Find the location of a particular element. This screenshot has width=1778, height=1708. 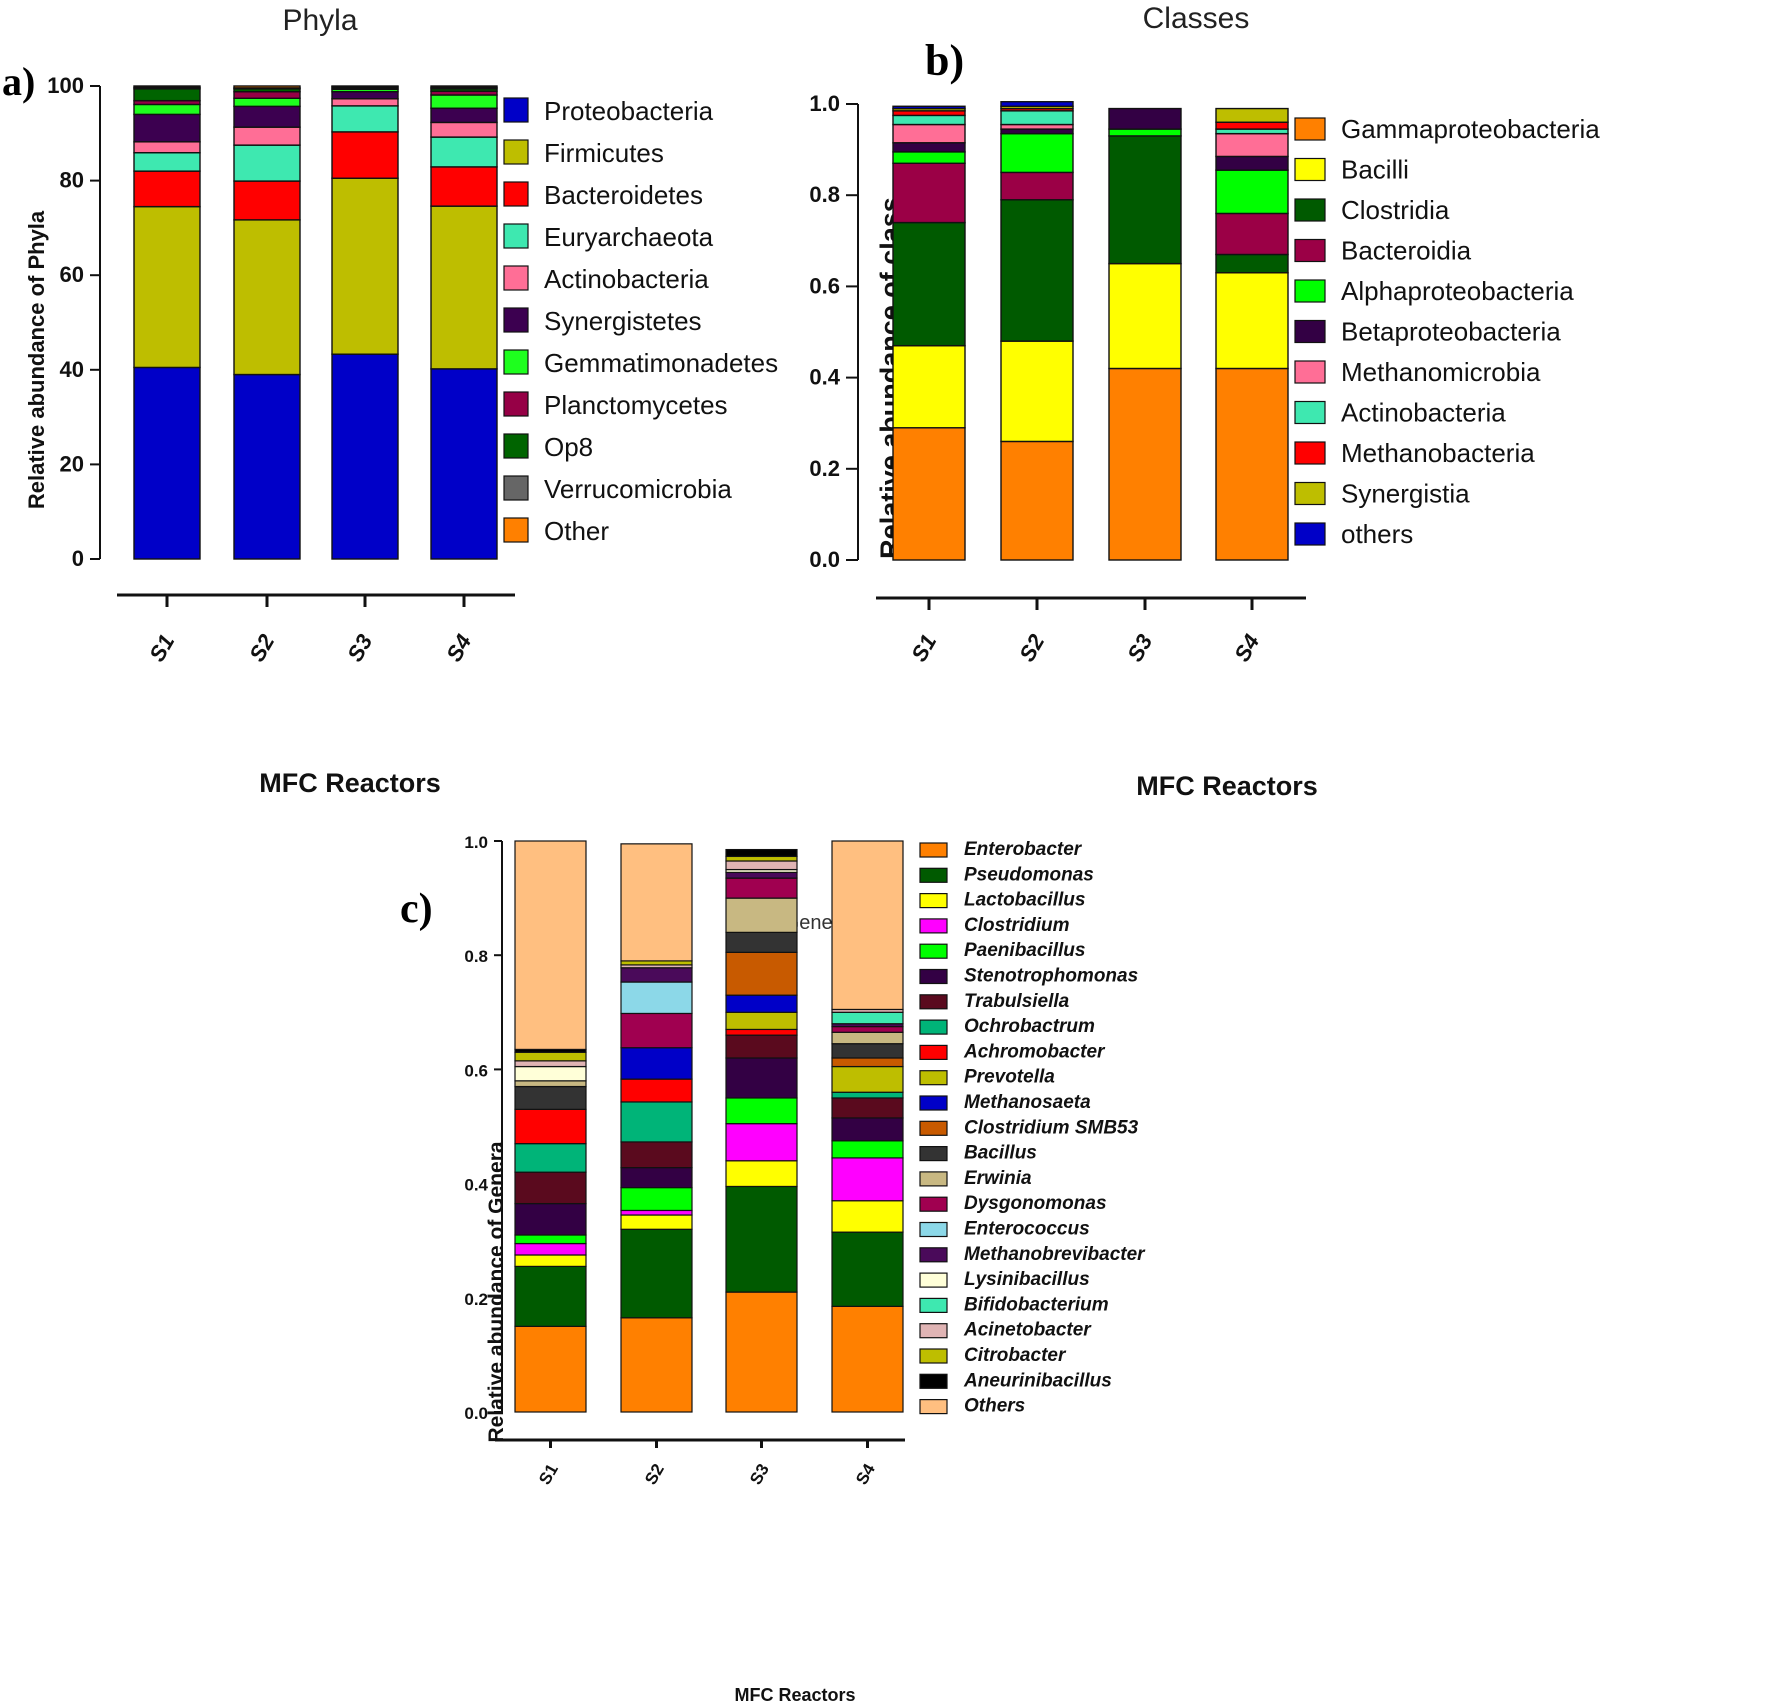

legend-label-a-verrucomicrobia: Verrucomicrobia is located at coordinates (638, 489).